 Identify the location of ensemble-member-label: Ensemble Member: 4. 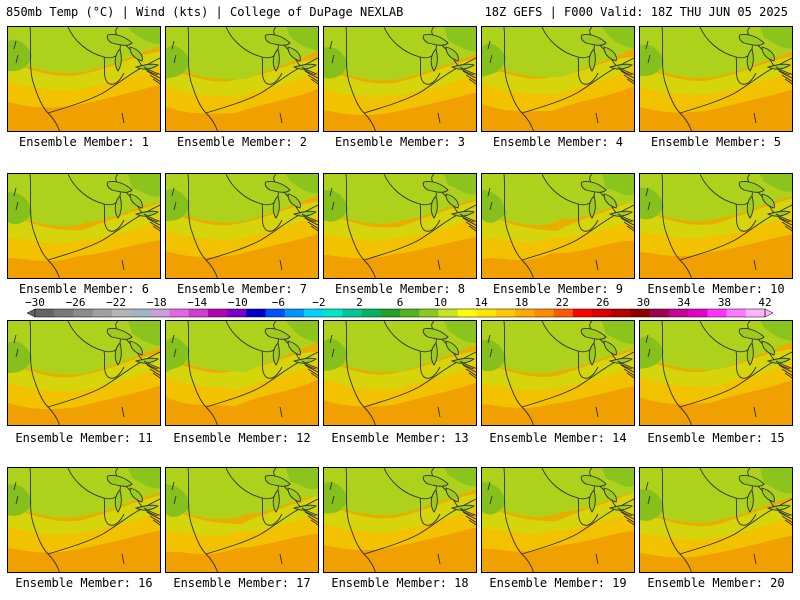
(558, 142).